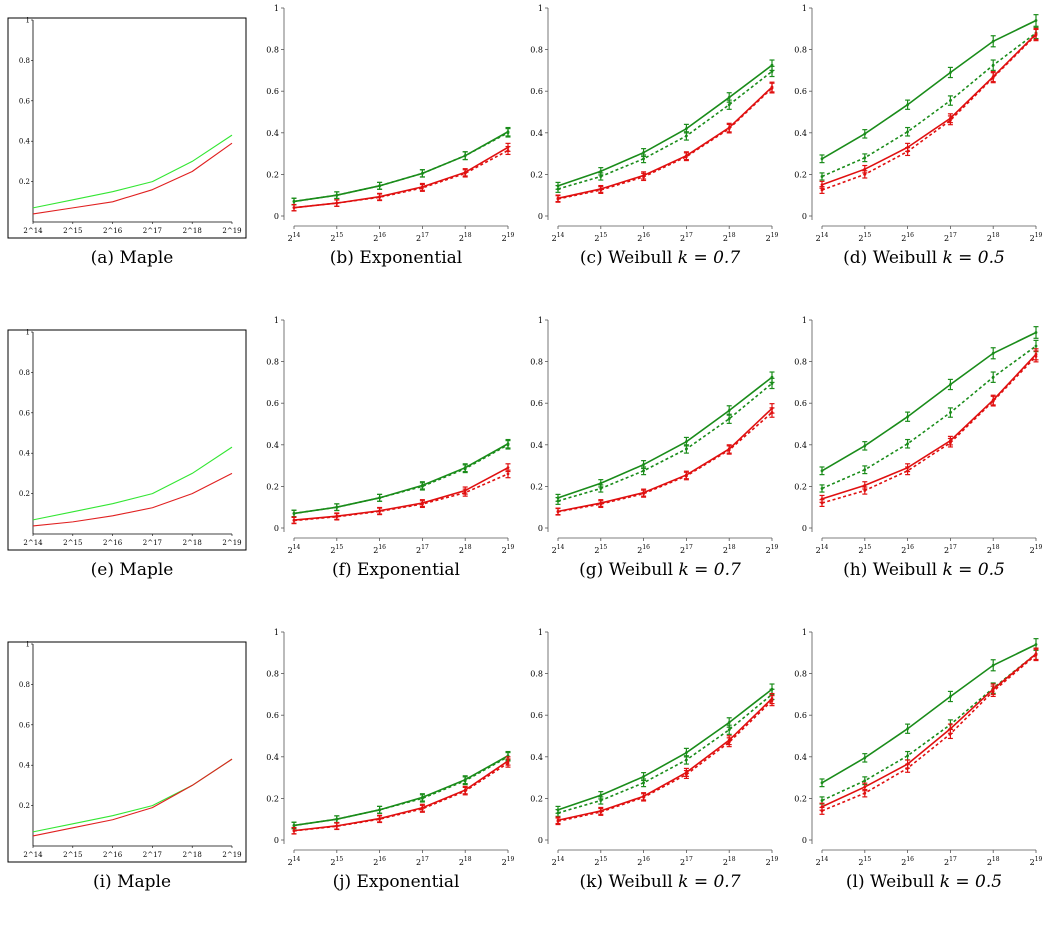  I want to click on subplot-svg: 1 0.8 0.6 0.4 0.2 2^14 2^15 2^16 2^17 2^18 2^19, so click(127, 440).